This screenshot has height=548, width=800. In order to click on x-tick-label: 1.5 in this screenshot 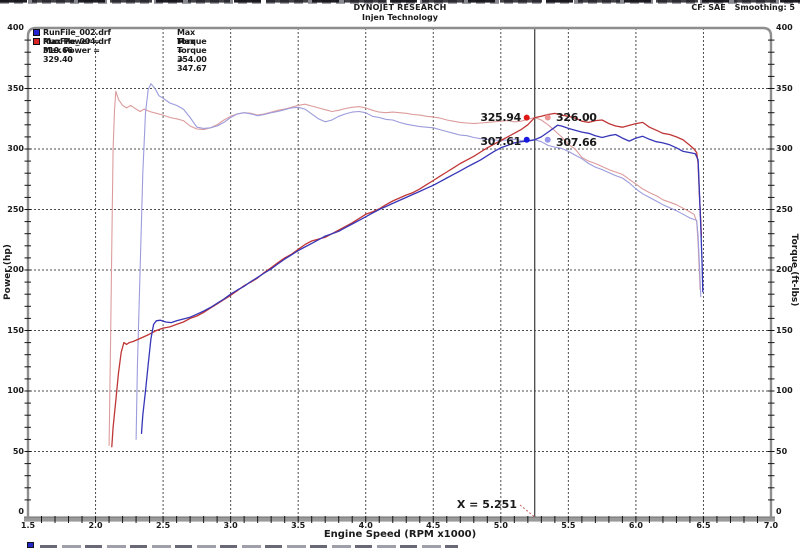, I will do `click(28, 525)`.